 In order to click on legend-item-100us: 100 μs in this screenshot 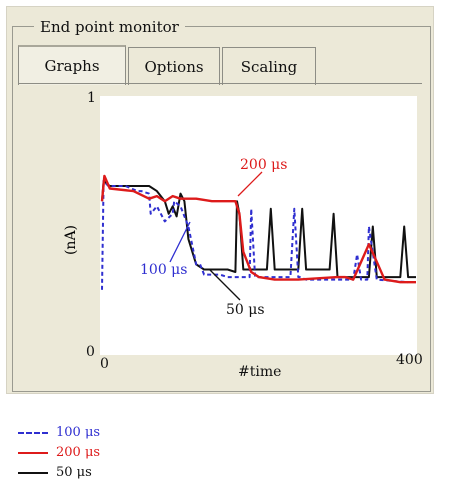, I will do `click(59, 432)`.